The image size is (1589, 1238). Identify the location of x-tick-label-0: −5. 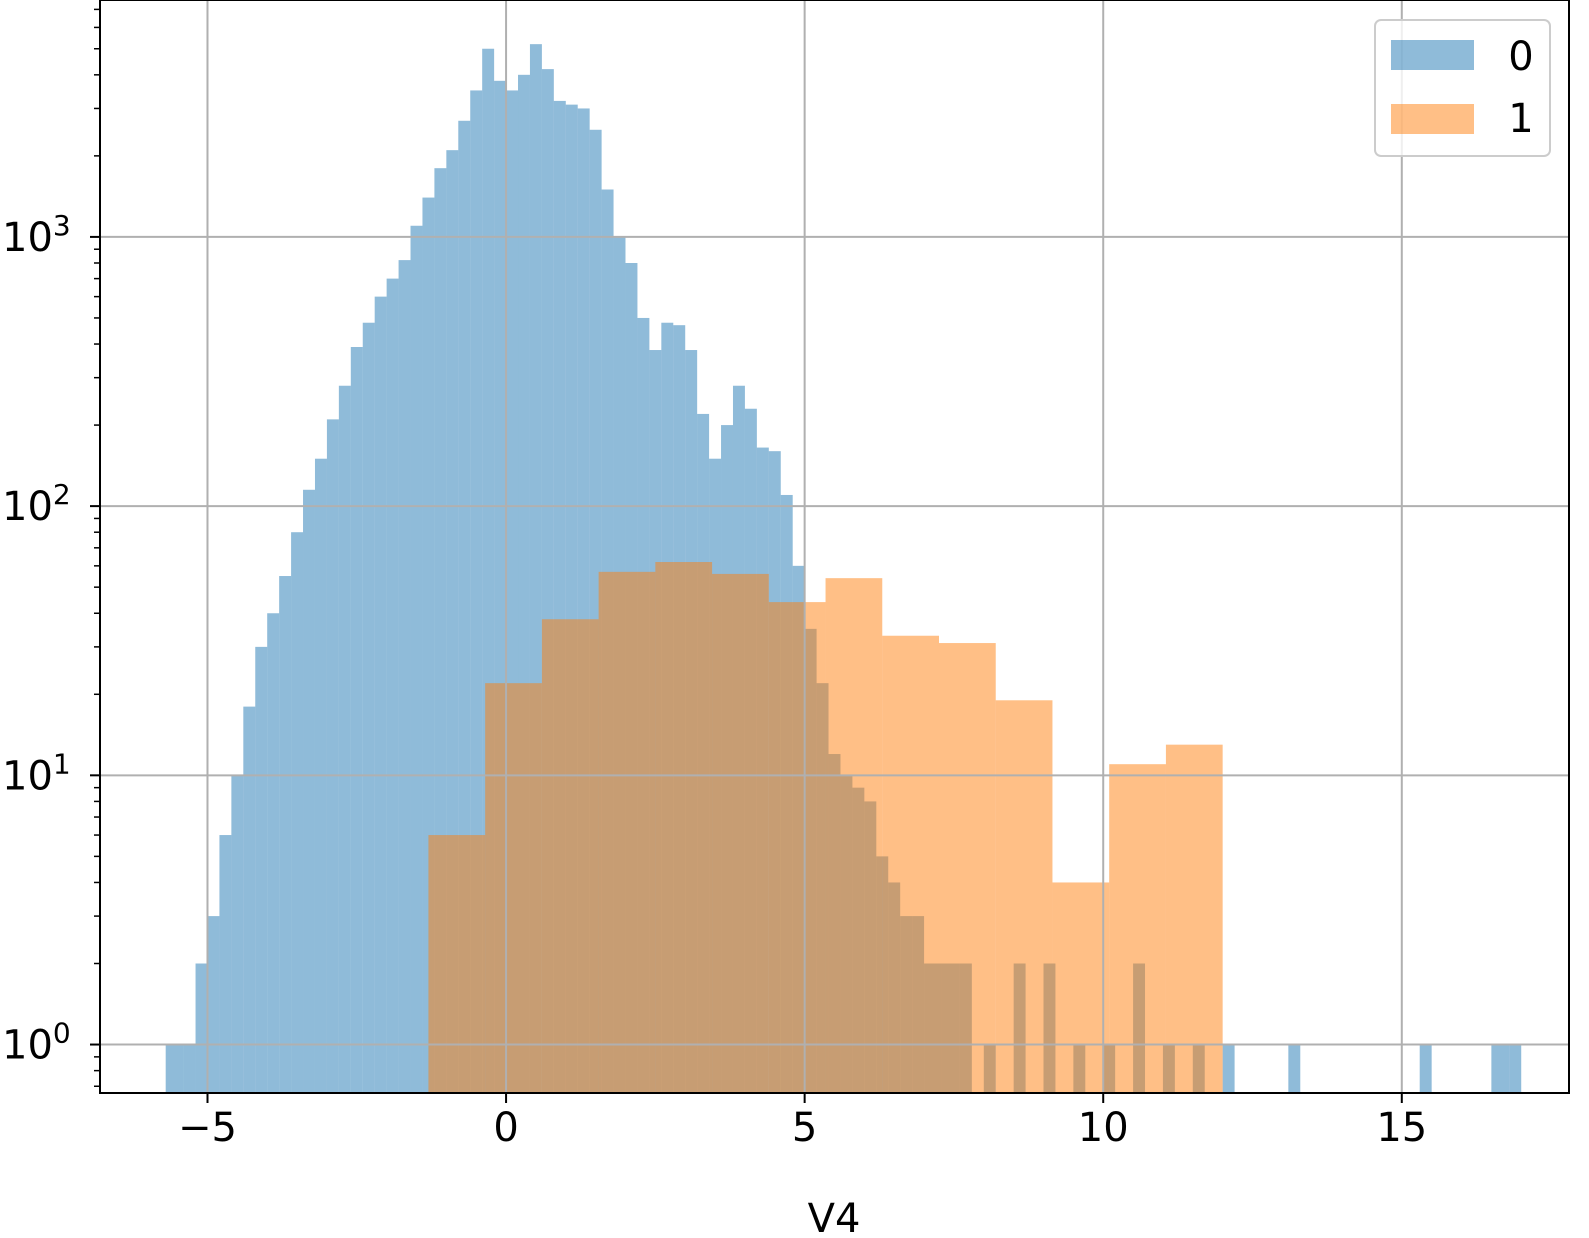
(207, 1128).